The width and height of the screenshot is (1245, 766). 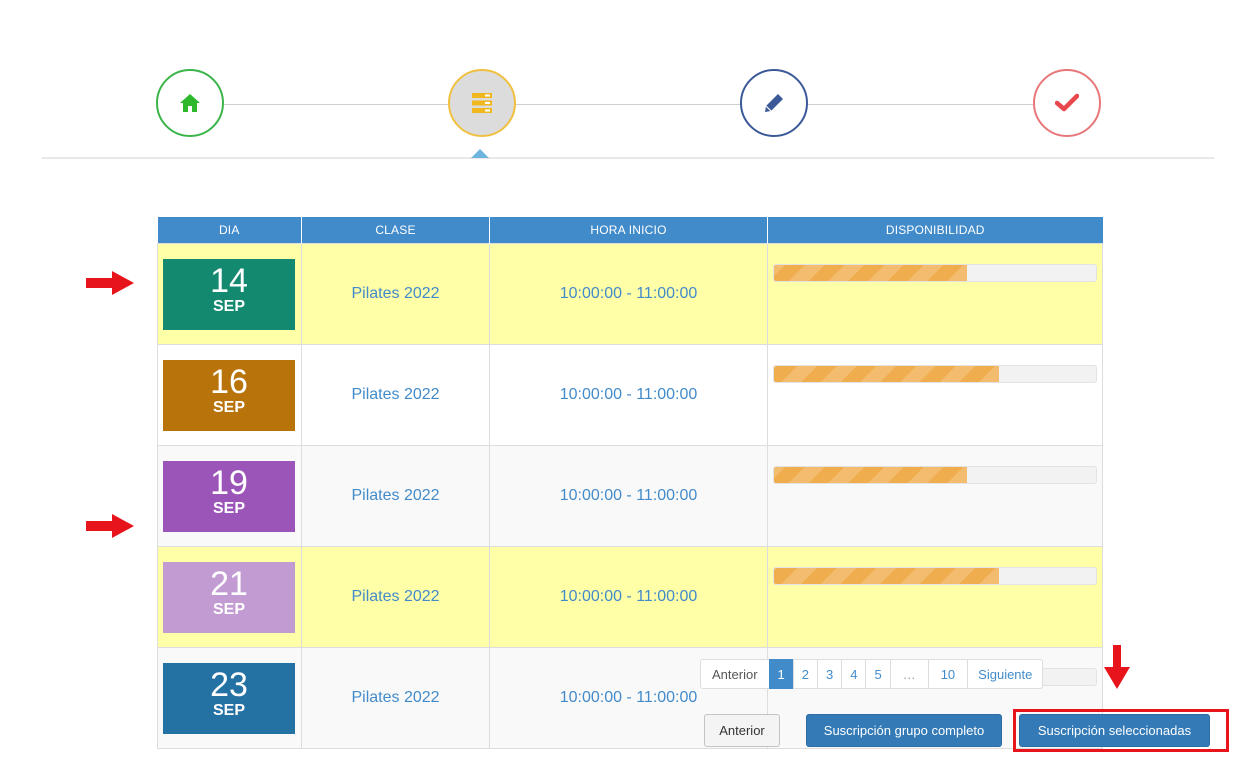 I want to click on date-badge: 14 SEP, so click(x=229, y=294).